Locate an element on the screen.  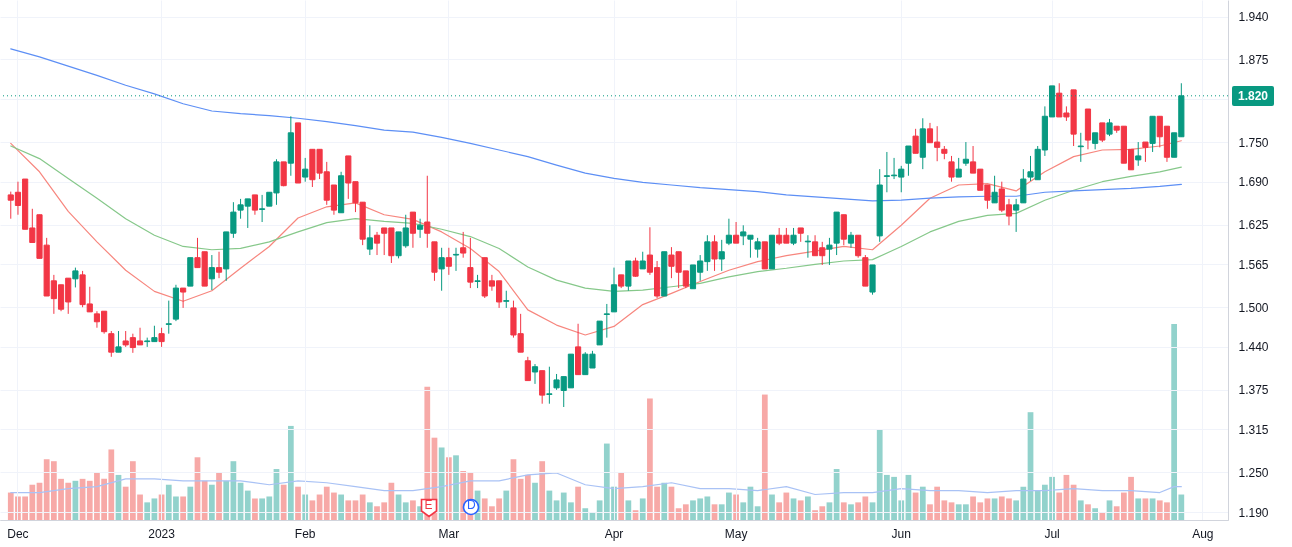
y-tick-label: 1.690 is located at coordinates (1253, 182).